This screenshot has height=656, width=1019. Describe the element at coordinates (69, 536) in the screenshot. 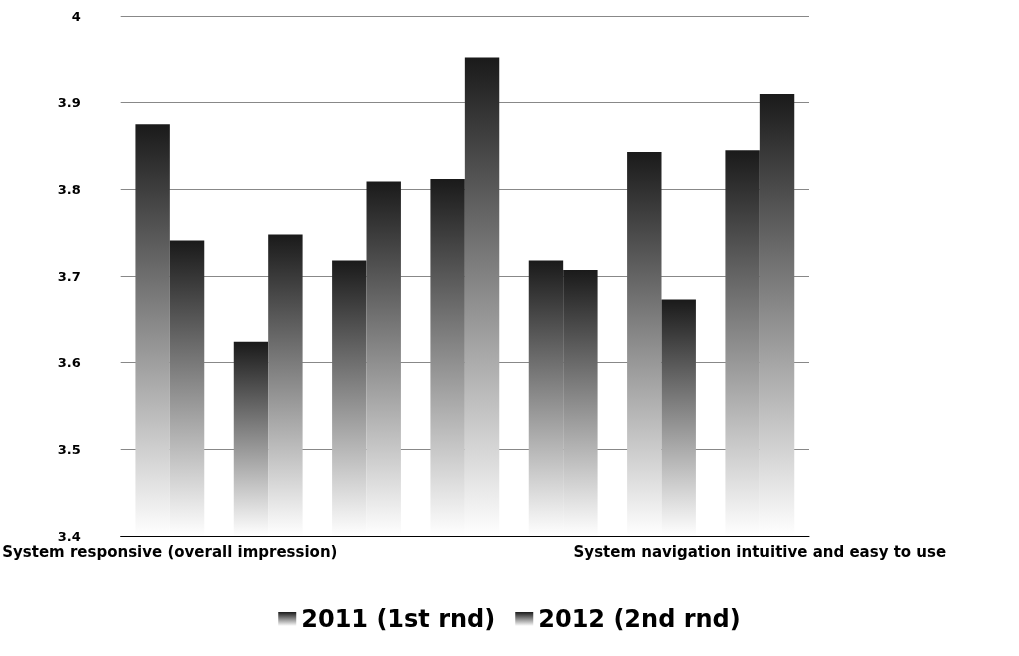

I see `y-tick-label: 3.4` at that location.